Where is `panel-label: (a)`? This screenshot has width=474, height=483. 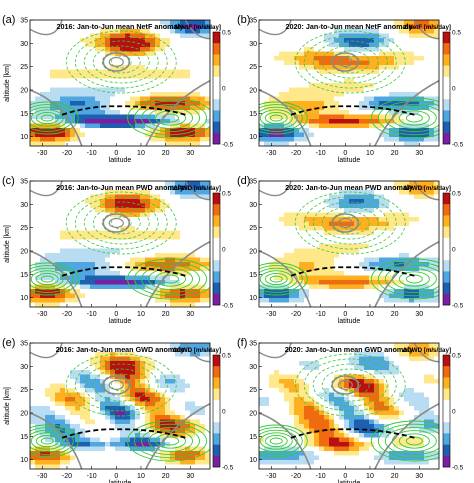
panel-label: (a) is located at coordinates (8, 20).